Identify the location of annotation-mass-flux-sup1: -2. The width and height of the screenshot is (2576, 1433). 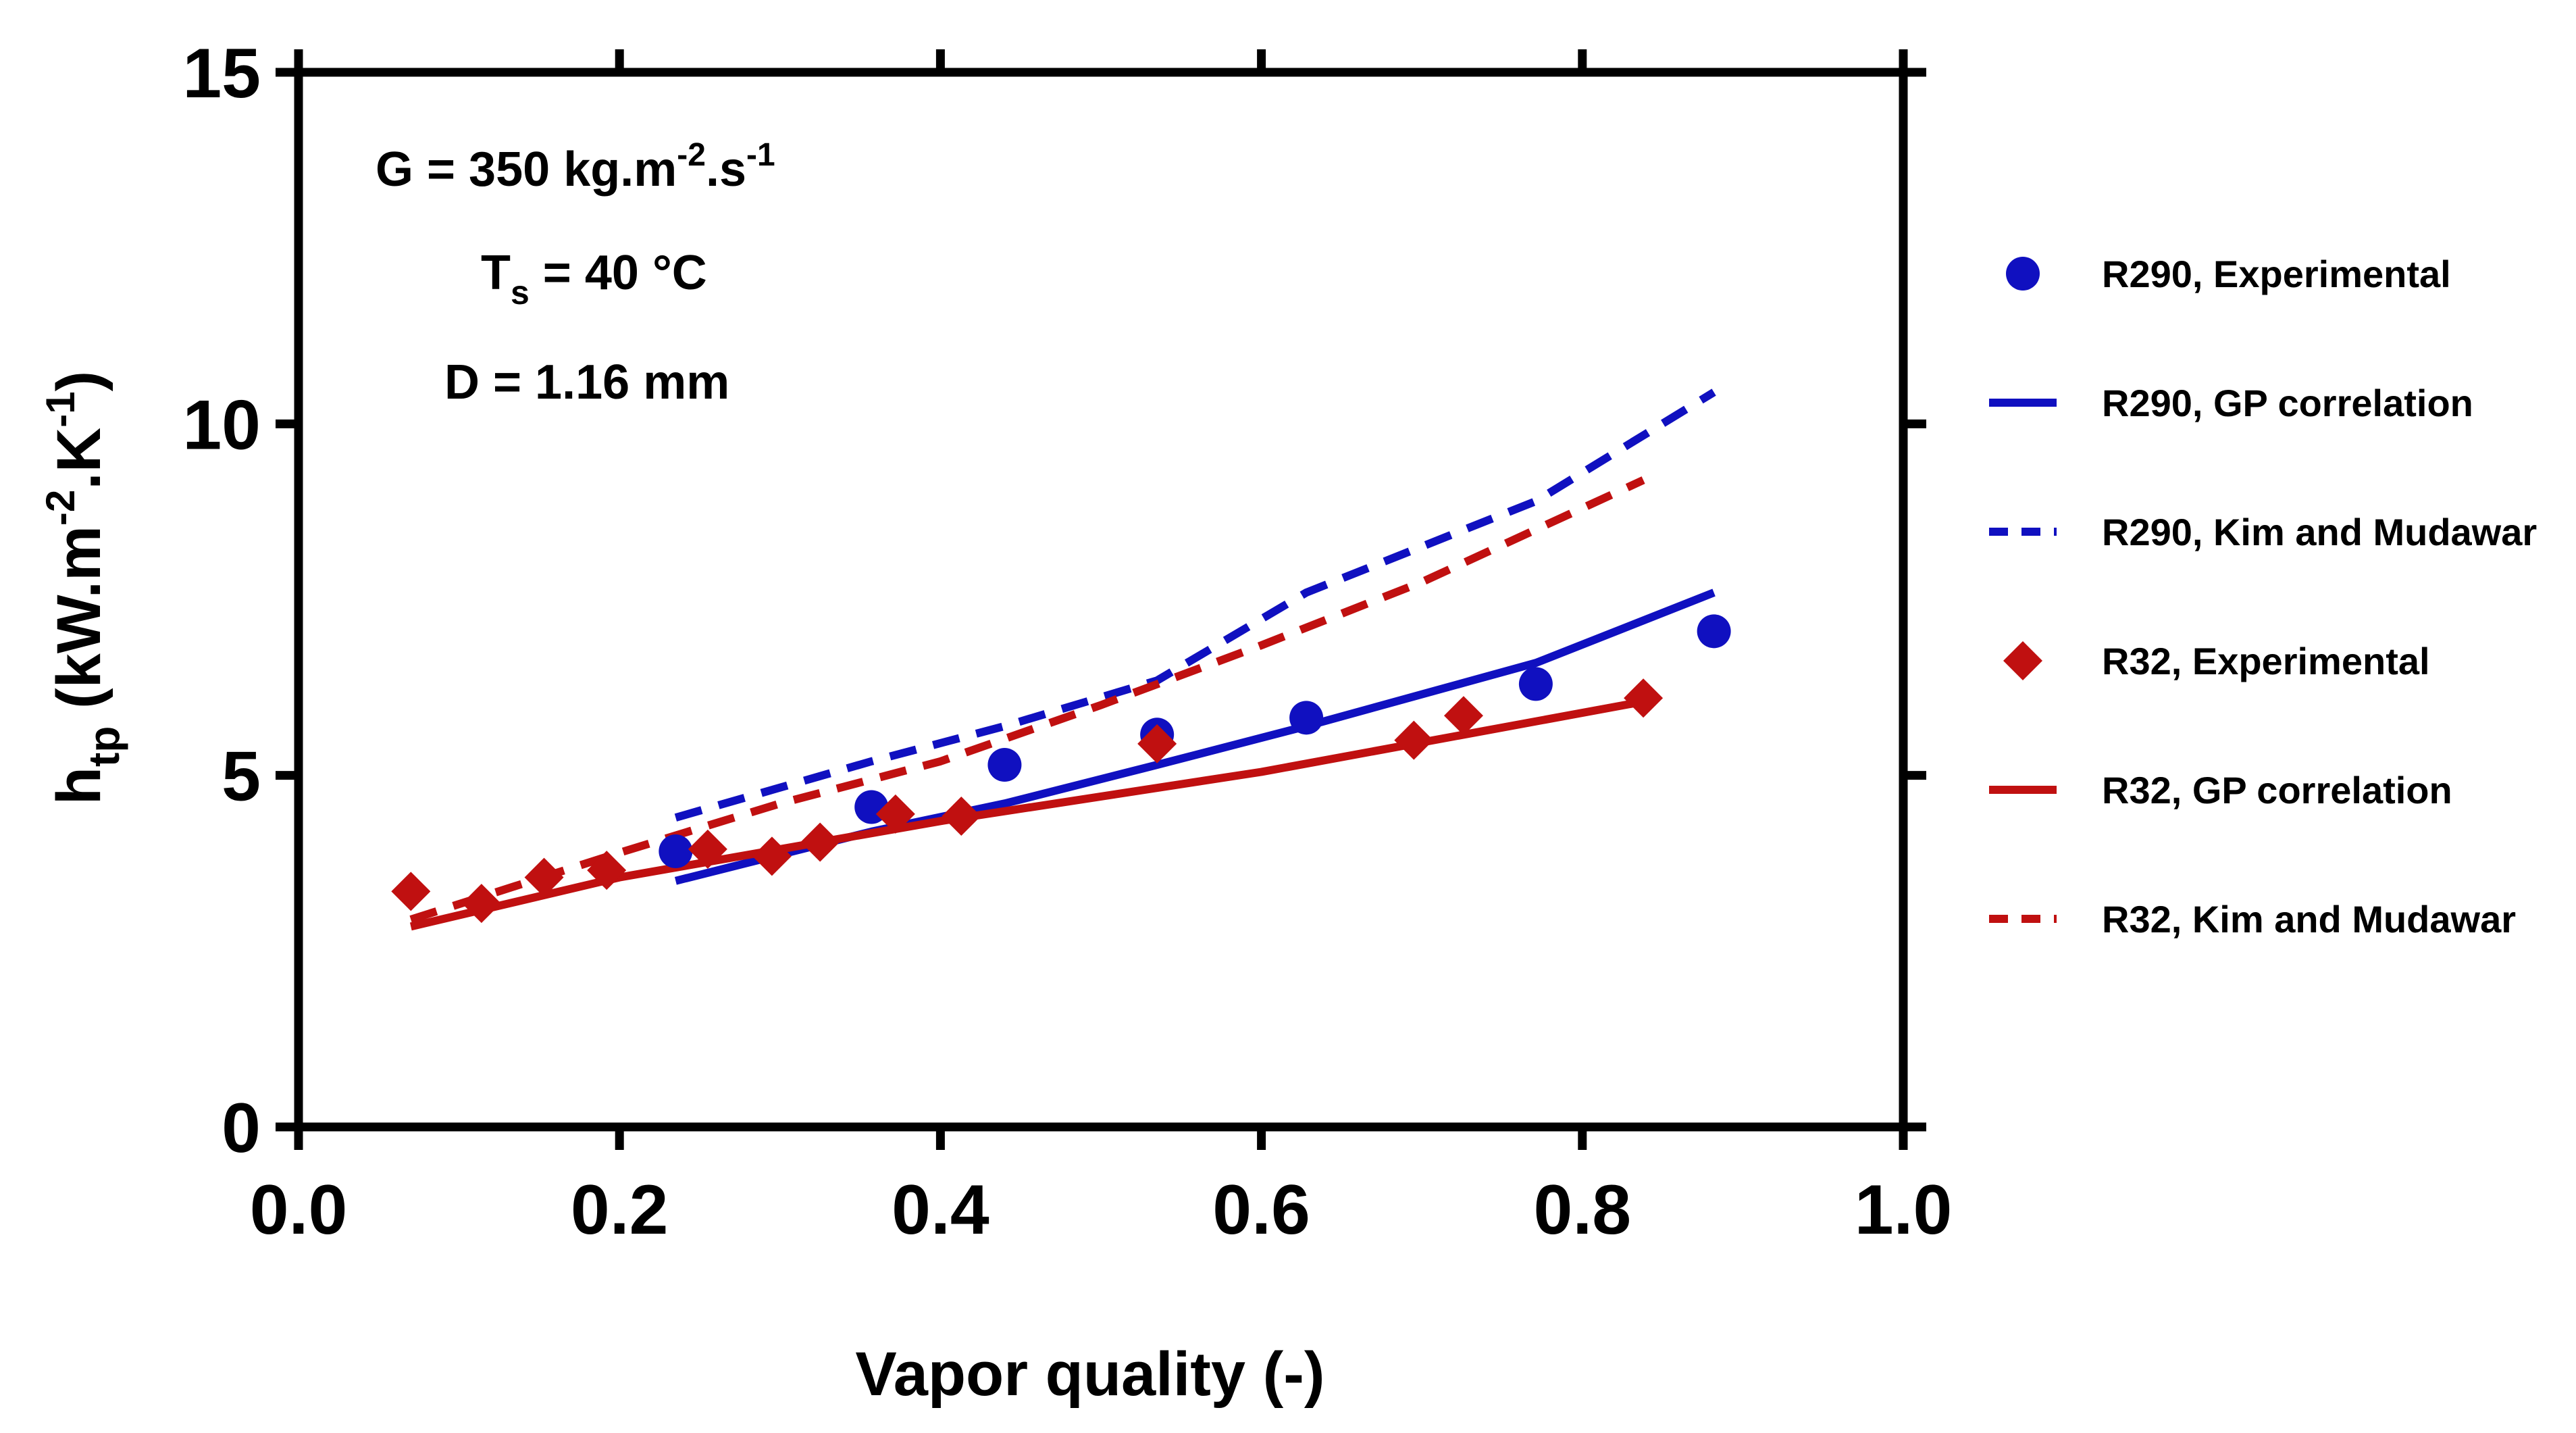
(691, 155).